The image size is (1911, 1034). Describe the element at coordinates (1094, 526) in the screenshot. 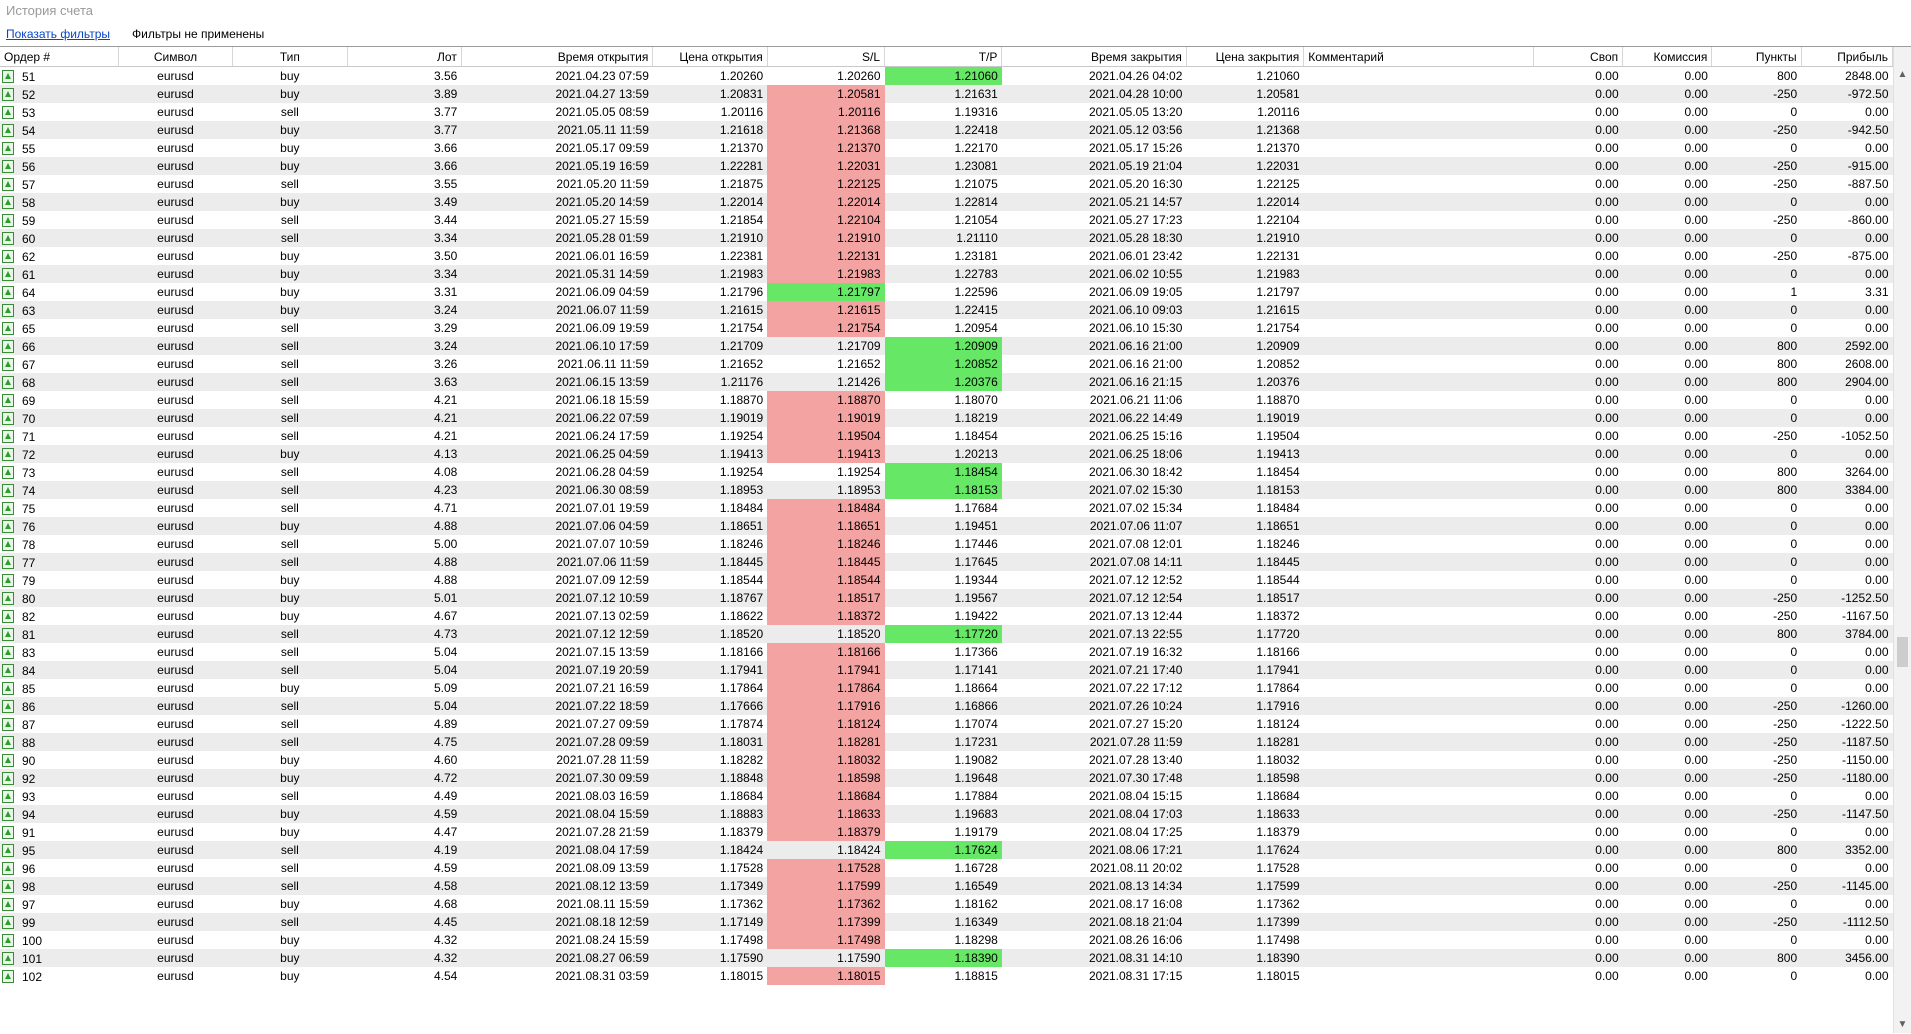

I see `cell-close-time: 2021.07.06 11:07` at that location.